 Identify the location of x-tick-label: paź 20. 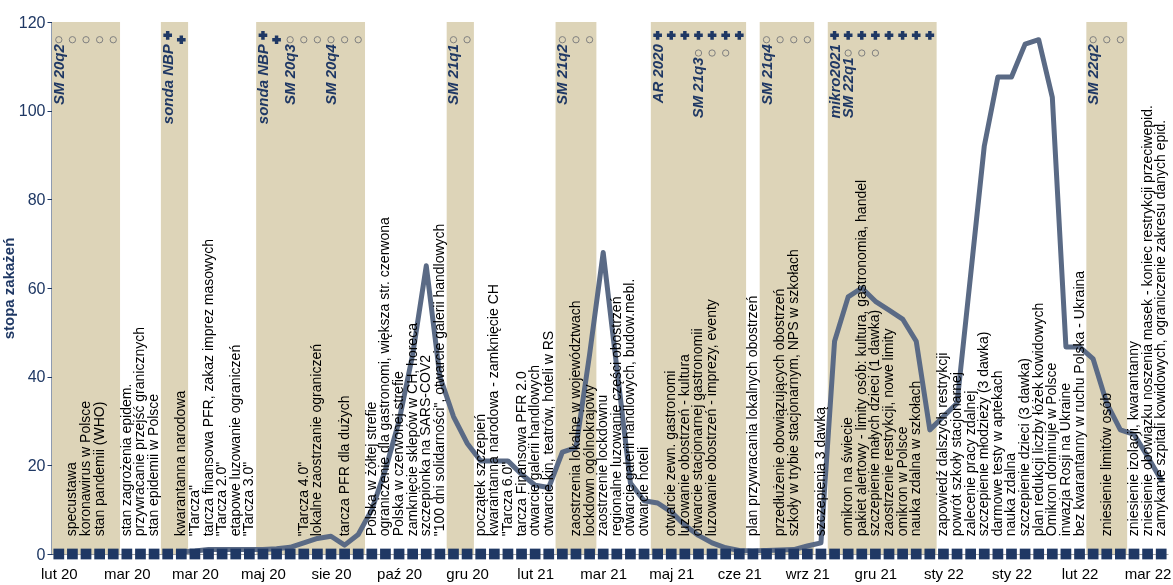
(400, 573).